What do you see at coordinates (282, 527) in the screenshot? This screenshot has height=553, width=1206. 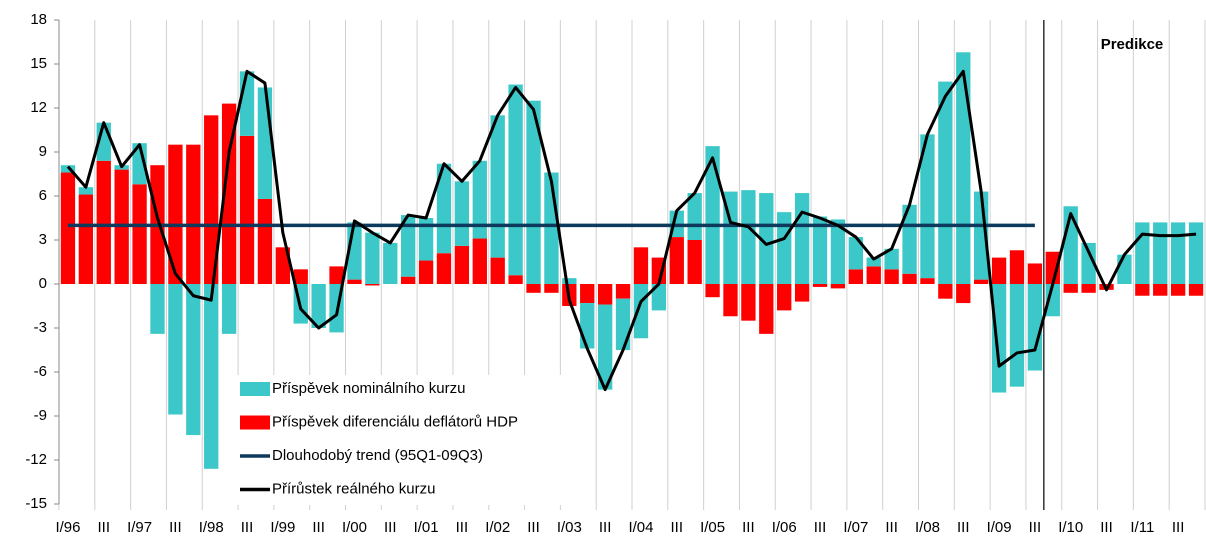 I see `x-tick-label: I/99` at bounding box center [282, 527].